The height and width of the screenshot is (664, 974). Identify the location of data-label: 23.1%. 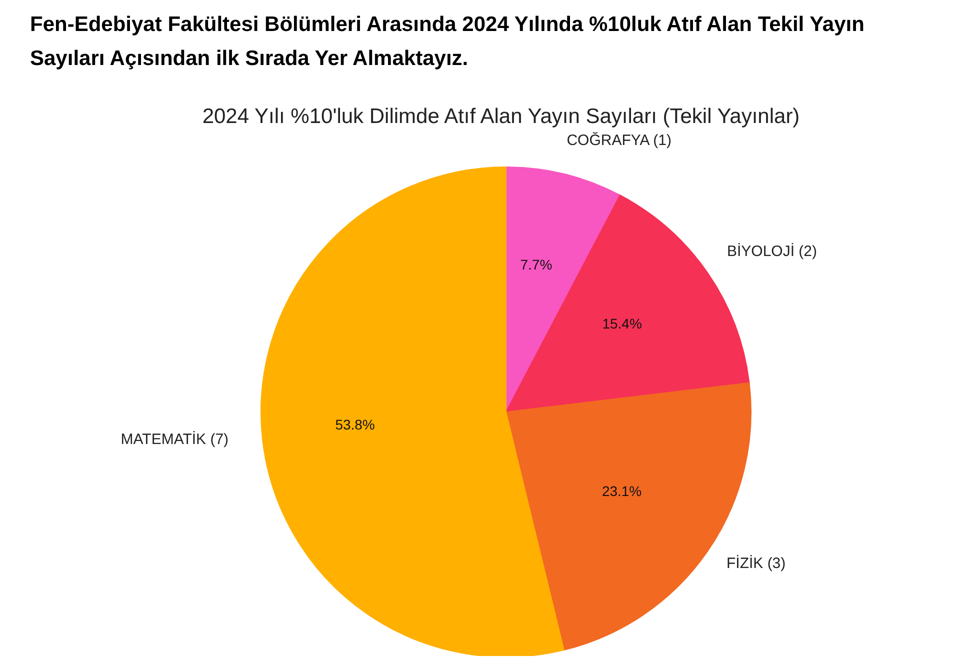
(622, 490).